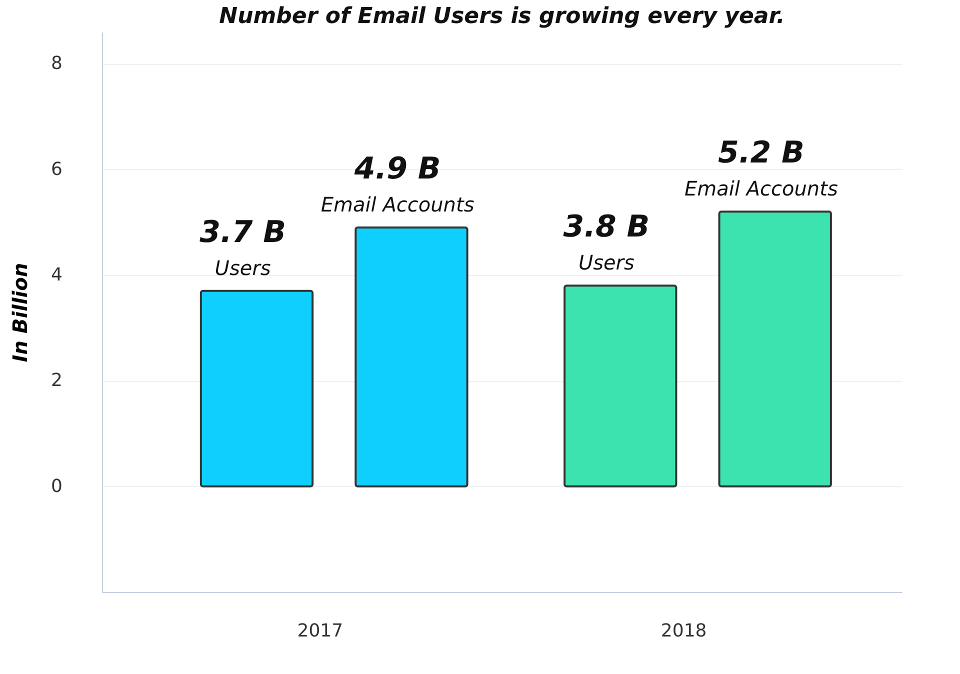 The height and width of the screenshot is (674, 960). I want to click on y-tick-label: 2, so click(56, 381).